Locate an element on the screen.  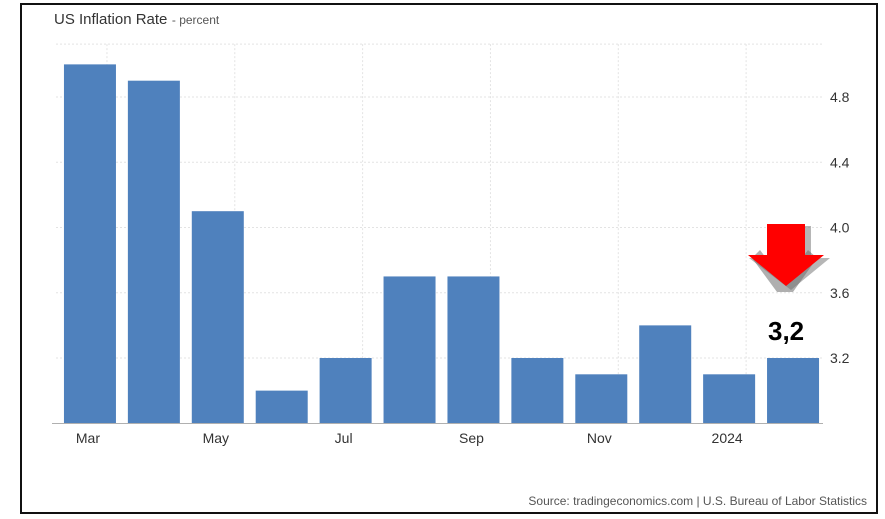
bar-dec is located at coordinates (665, 374).